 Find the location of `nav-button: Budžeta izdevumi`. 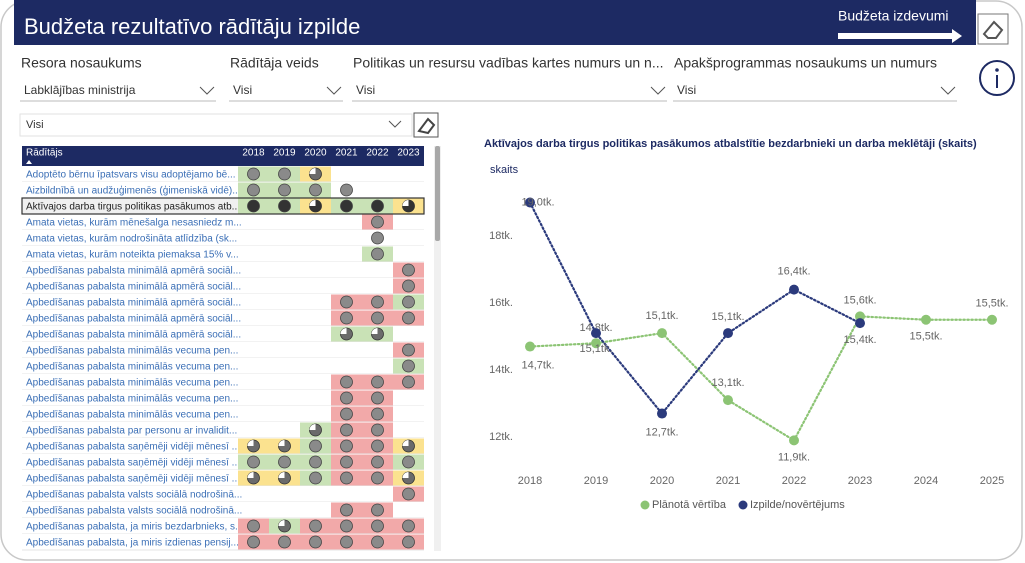

nav-button: Budžeta izdevumi is located at coordinates (900, 25).